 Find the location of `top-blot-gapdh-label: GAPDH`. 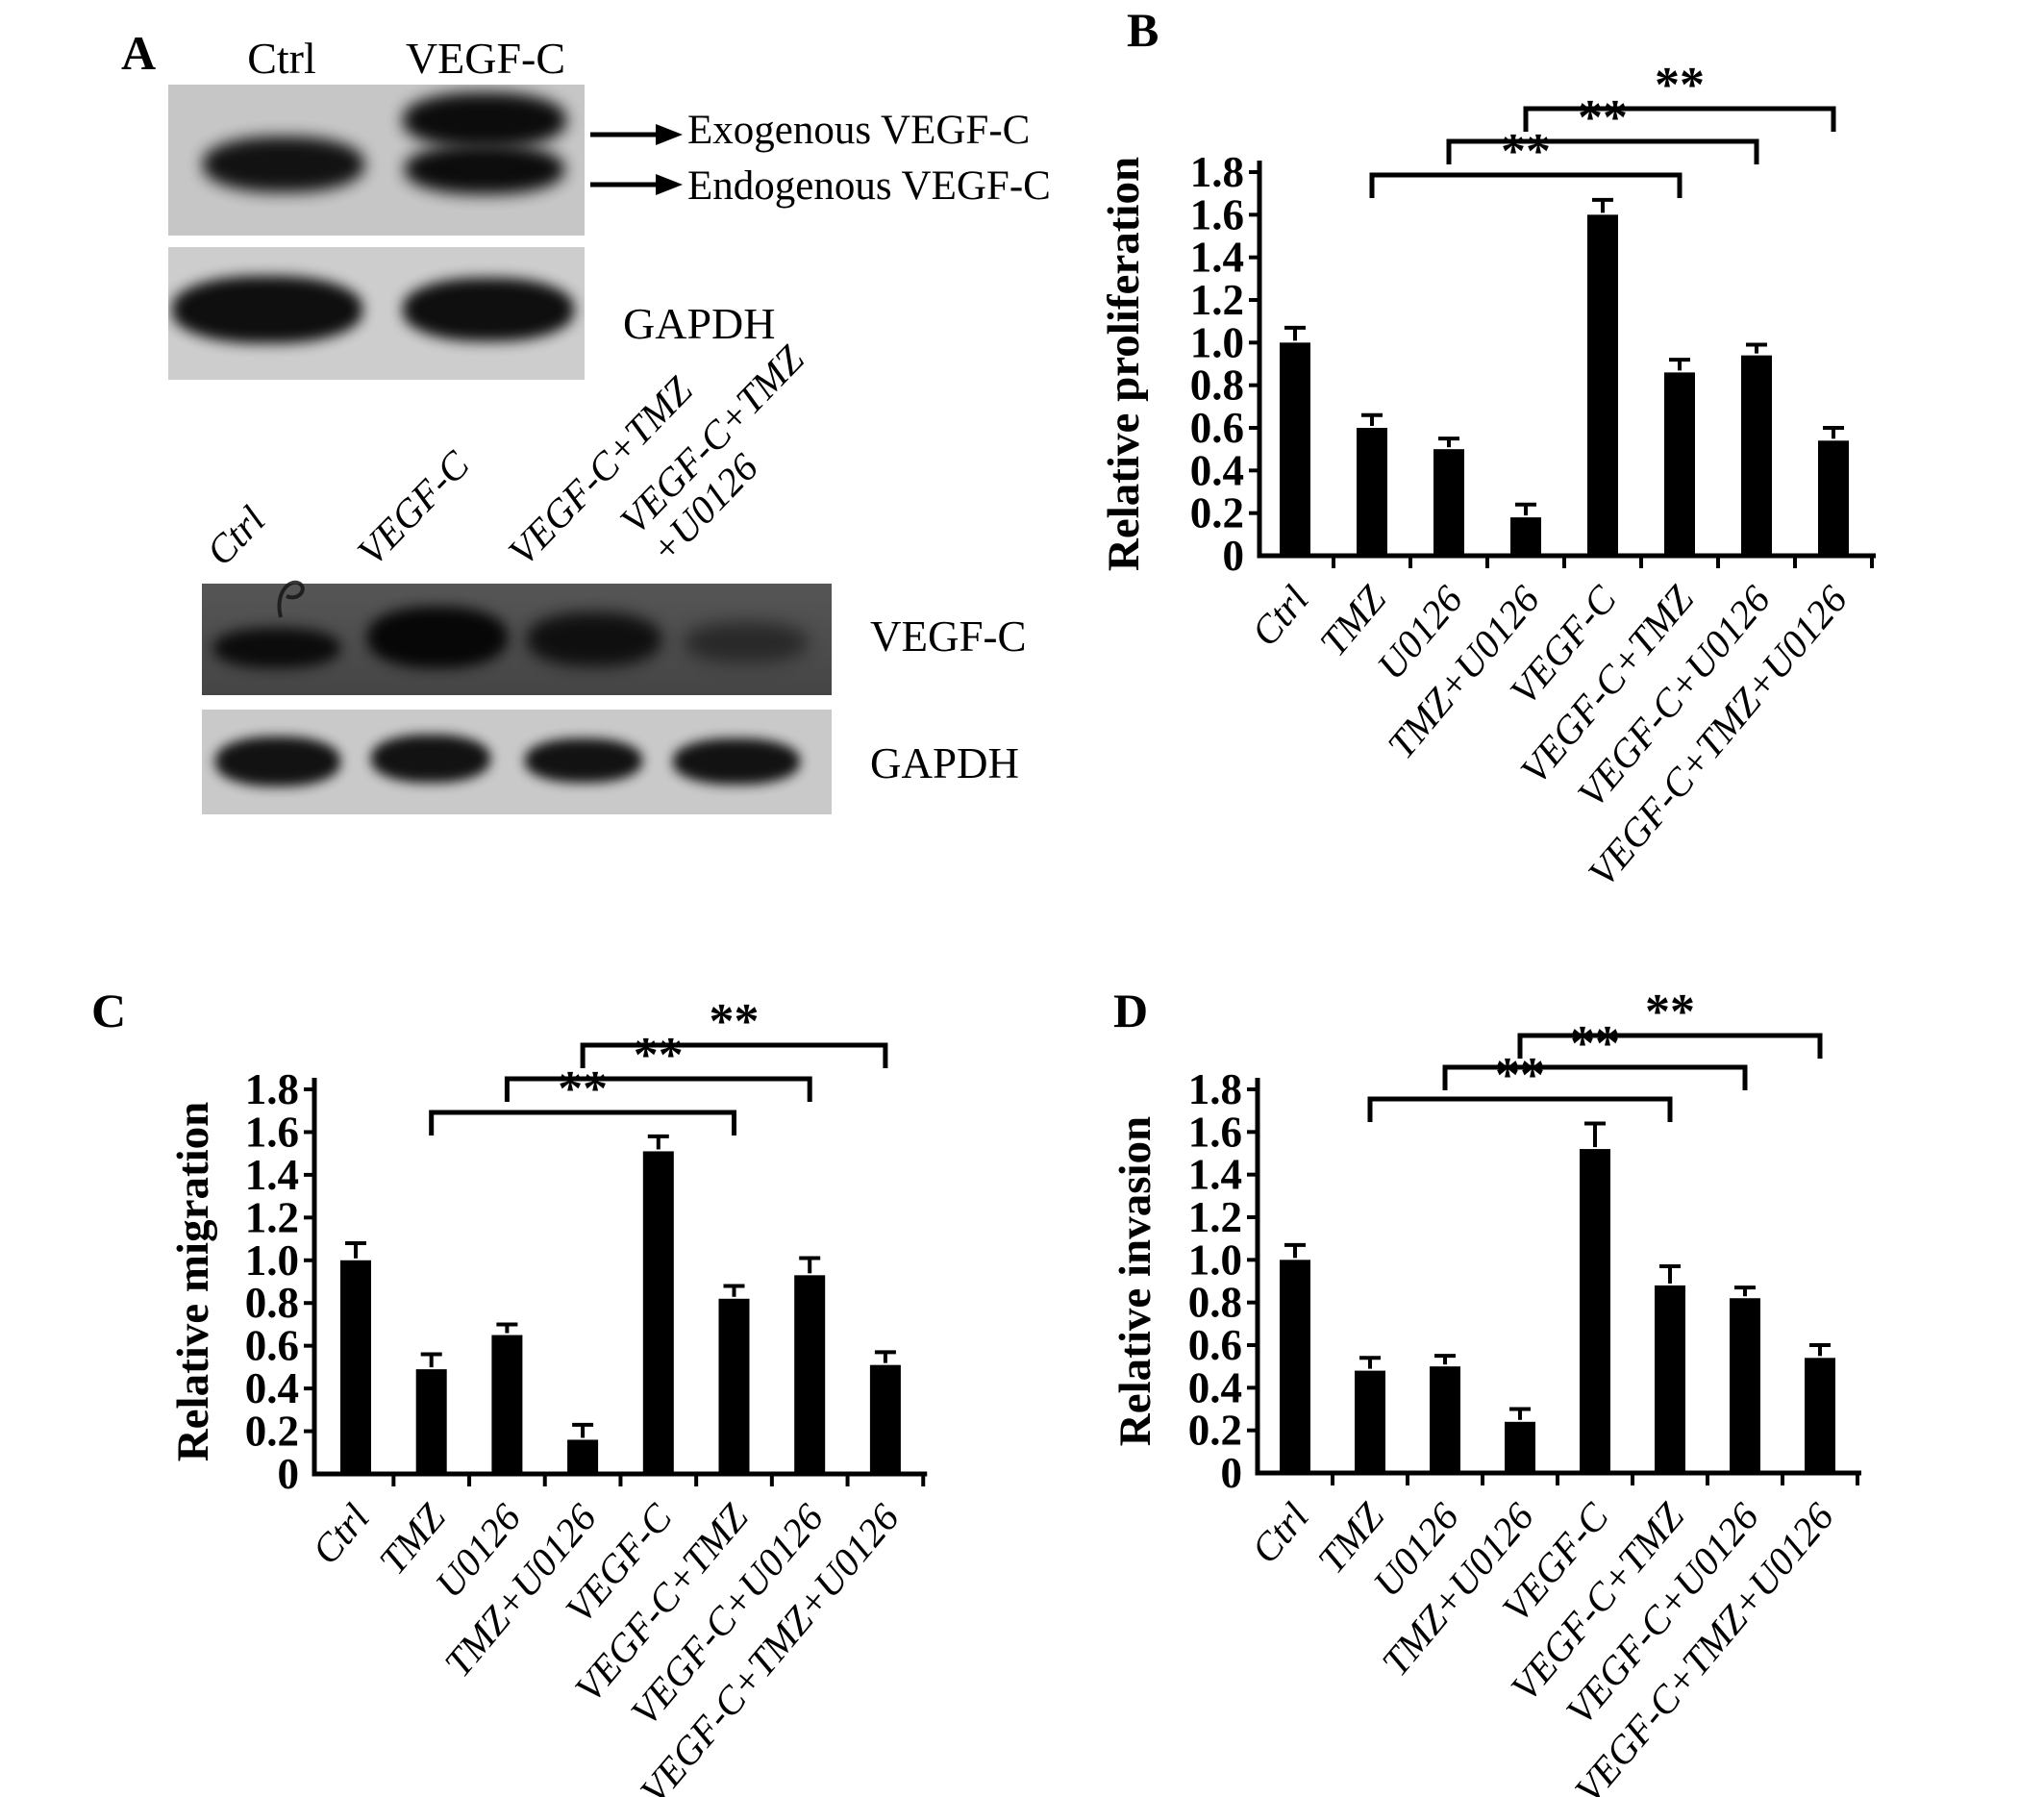

top-blot-gapdh-label: GAPDH is located at coordinates (699, 323).